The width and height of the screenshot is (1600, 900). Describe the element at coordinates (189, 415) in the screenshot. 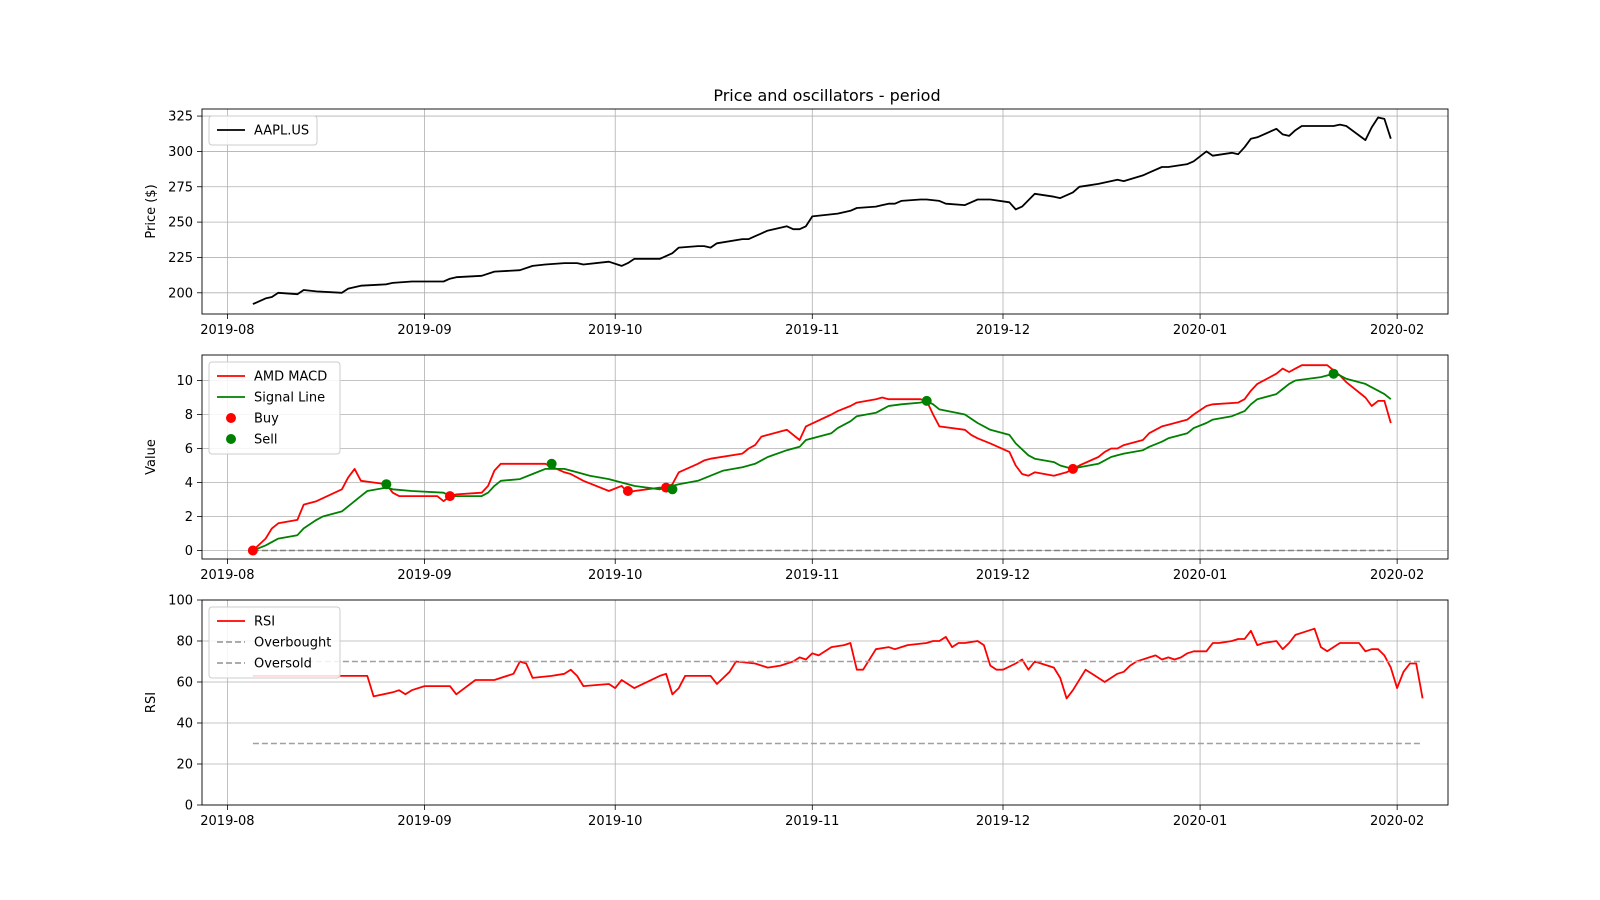

I see `y-tick-label: 8` at that location.